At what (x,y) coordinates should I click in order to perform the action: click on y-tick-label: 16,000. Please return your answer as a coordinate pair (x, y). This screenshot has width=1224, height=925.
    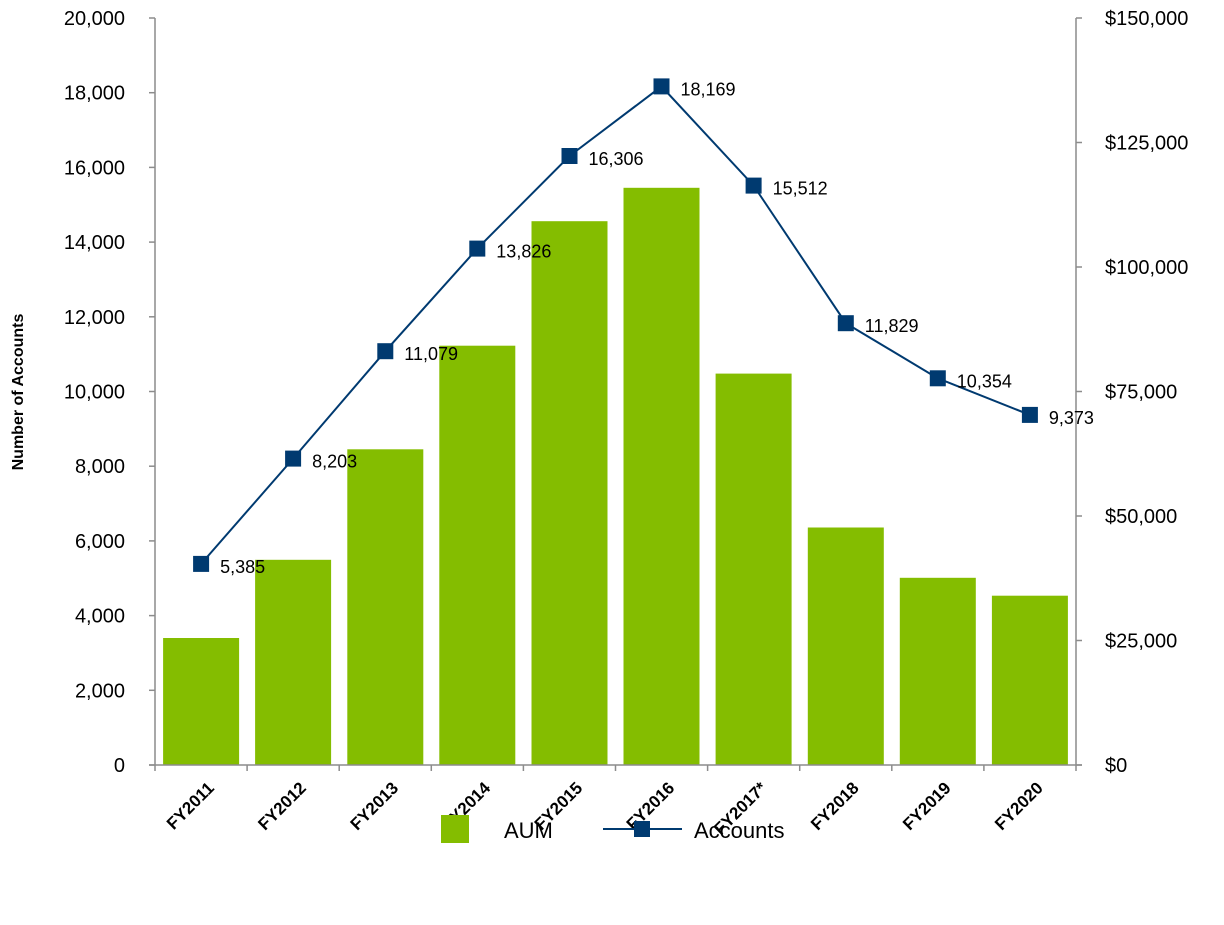
    Looking at the image, I should click on (94, 168).